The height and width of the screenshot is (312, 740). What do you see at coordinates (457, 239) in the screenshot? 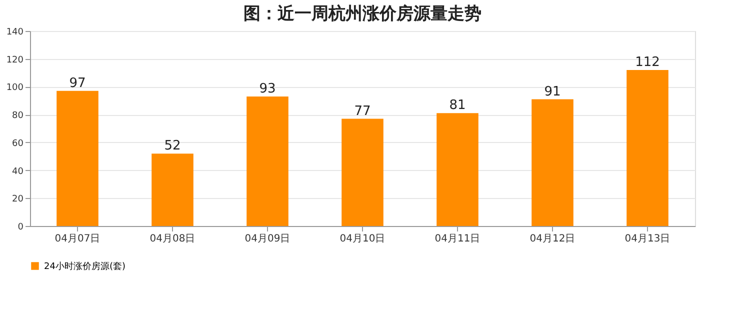
I see `x-tick-label: 04月11日` at bounding box center [457, 239].